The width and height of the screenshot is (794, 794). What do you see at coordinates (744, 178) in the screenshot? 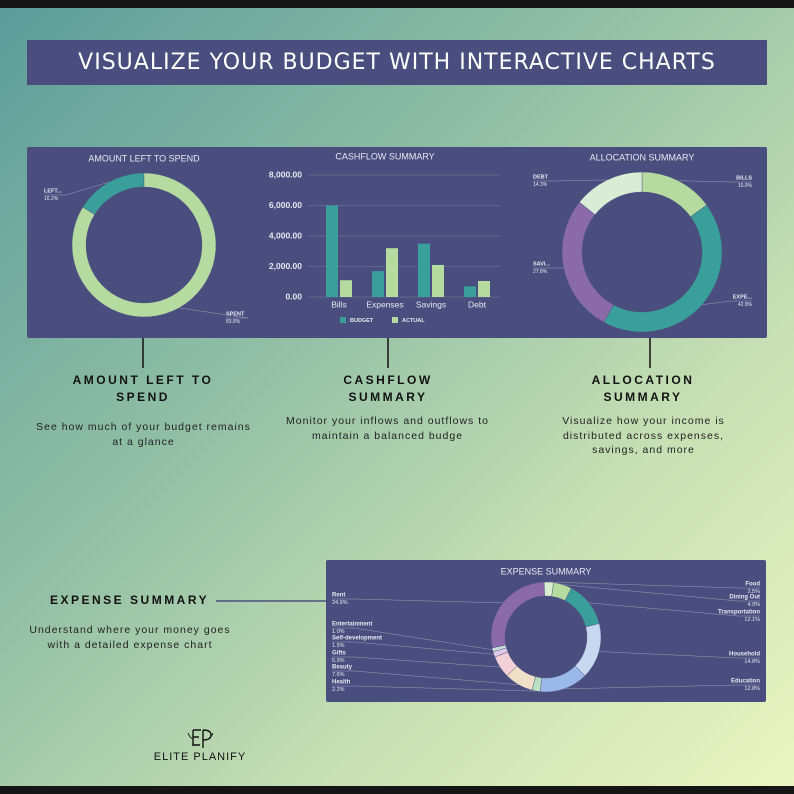
I see `slice-label: BILLS` at bounding box center [744, 178].